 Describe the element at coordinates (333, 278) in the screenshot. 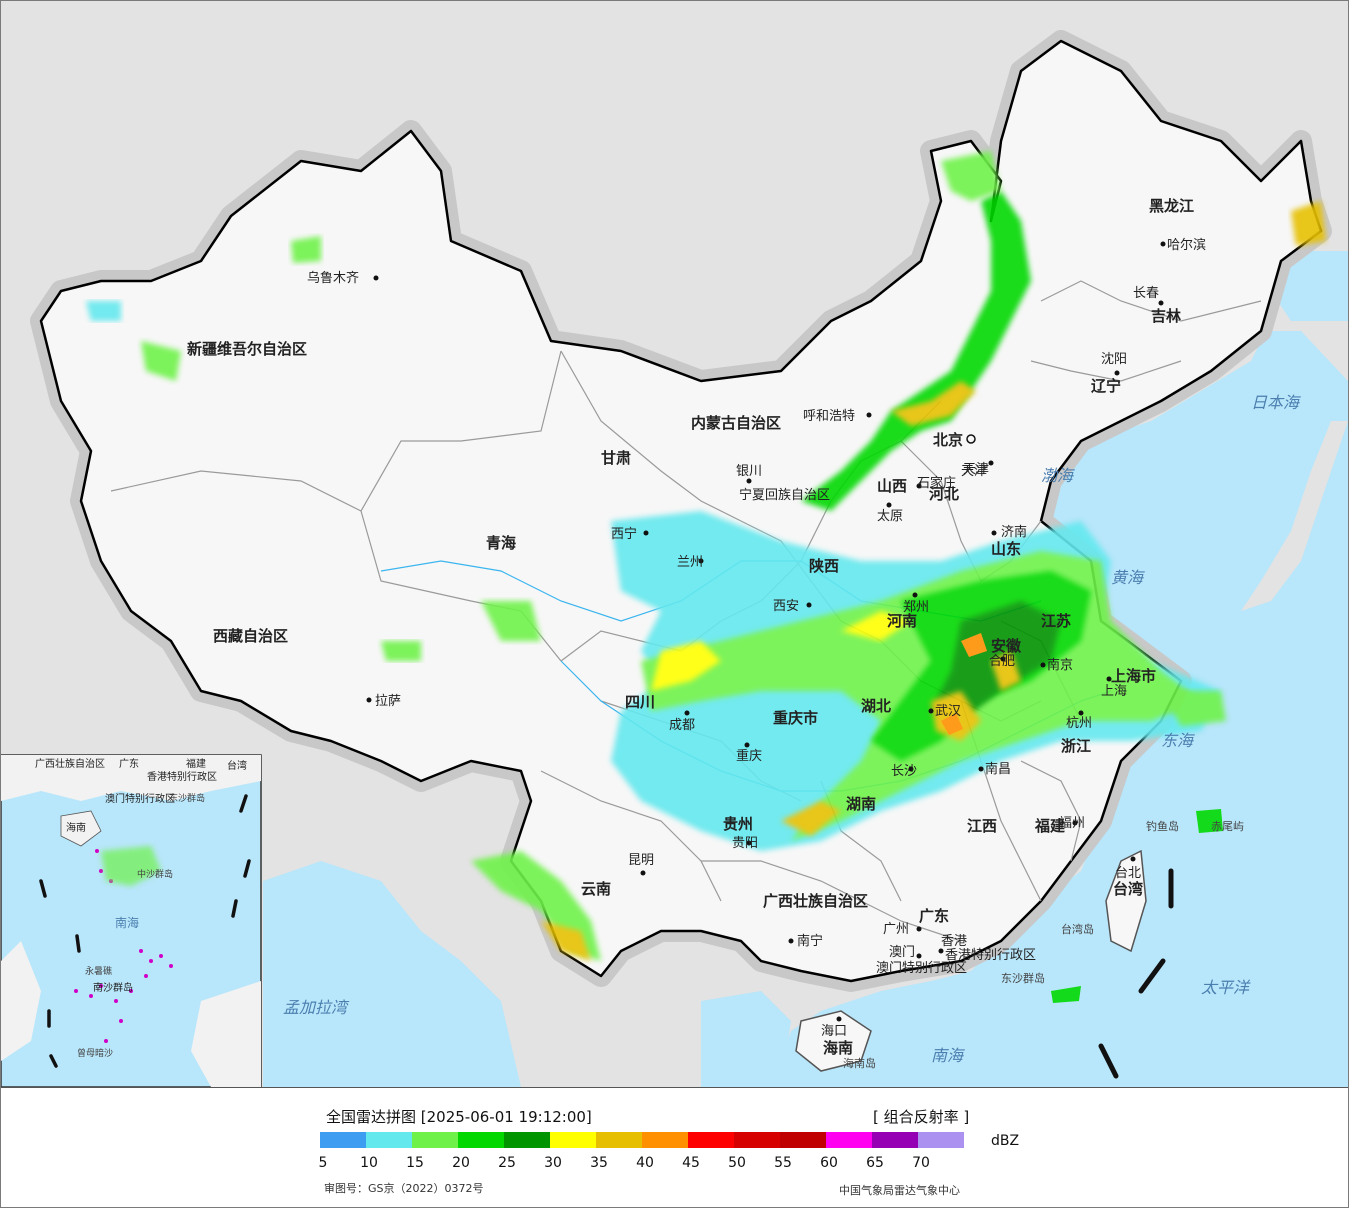

I see `city-urumqi: 乌鲁木齐` at that location.